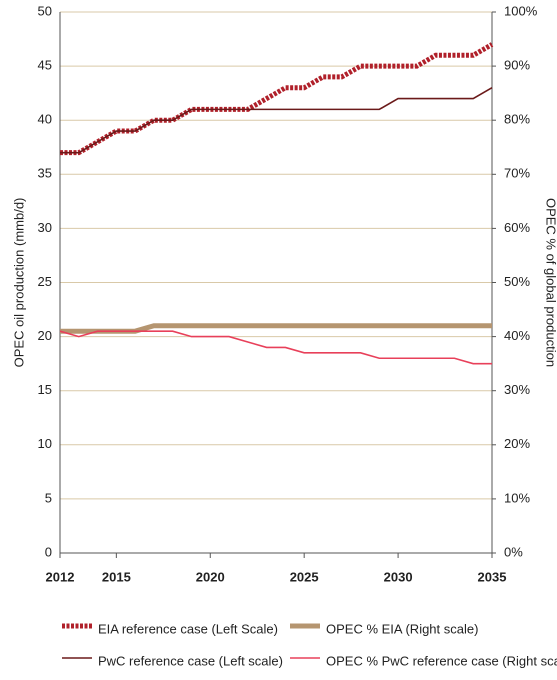 The height and width of the screenshot is (680, 557). Describe the element at coordinates (116, 576) in the screenshot. I see `x-tick-label: 2015` at that location.